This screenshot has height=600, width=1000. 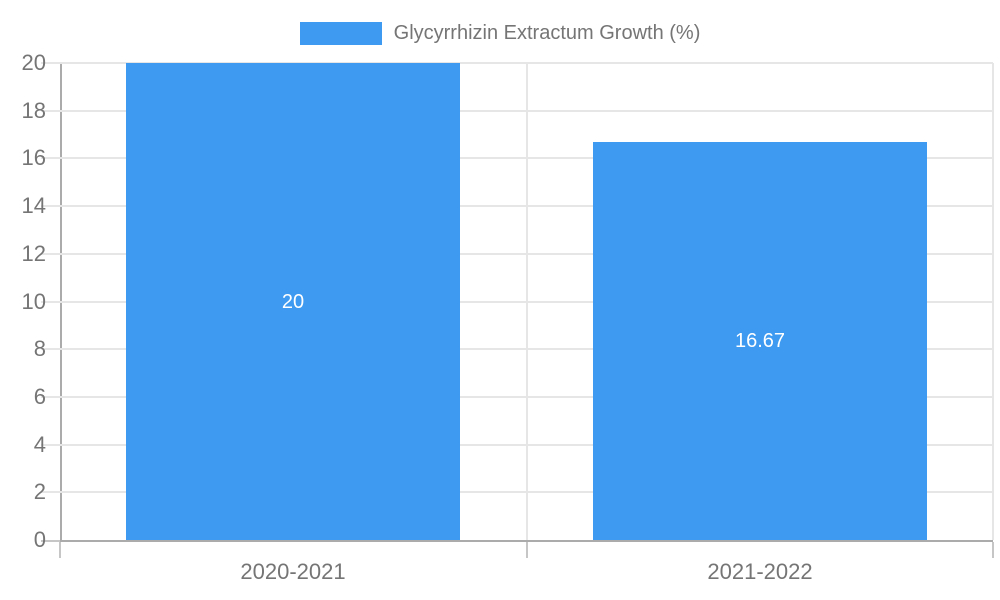 I want to click on x-category-label: 2021-2022, so click(x=760, y=571).